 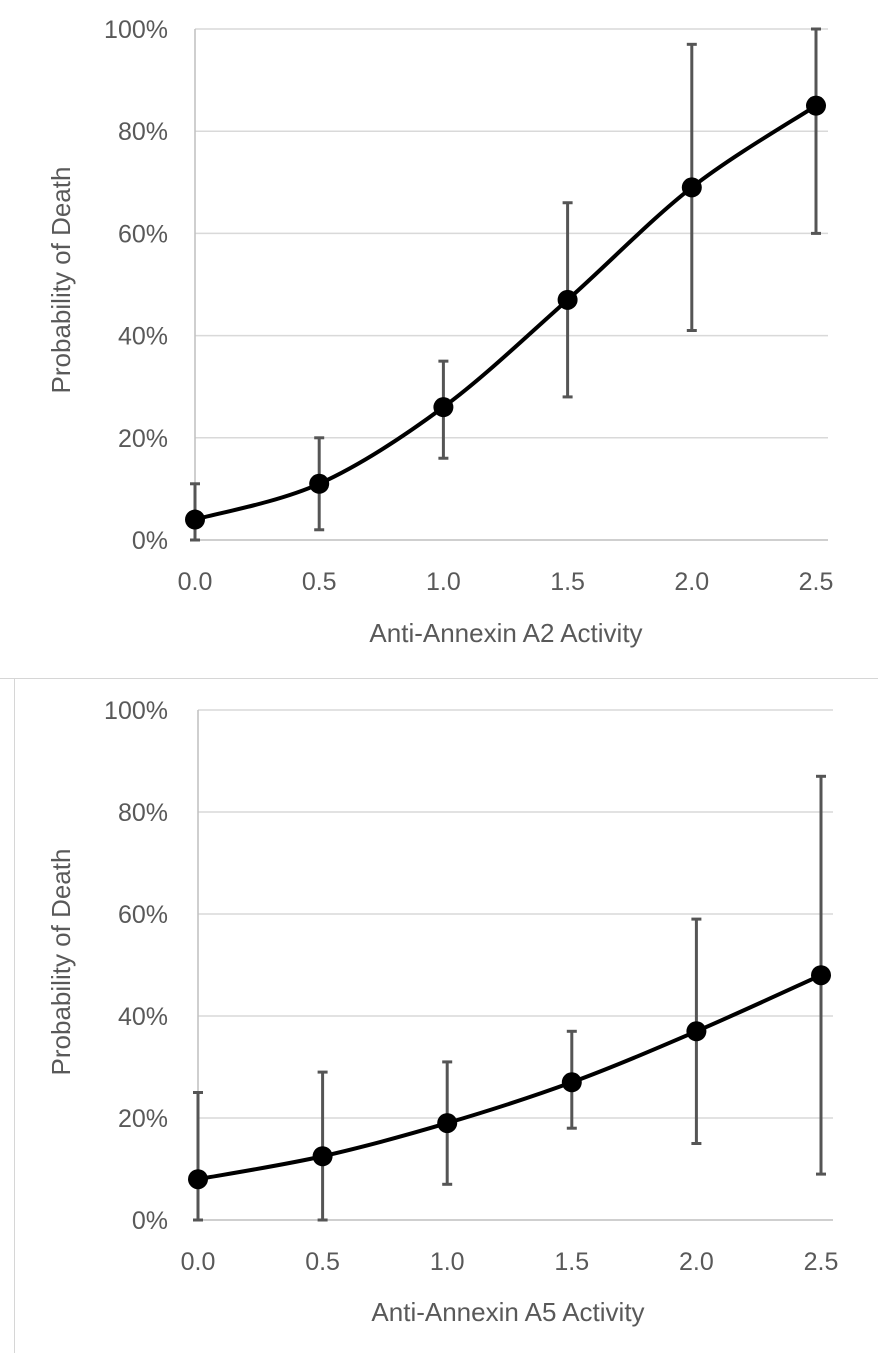 What do you see at coordinates (509, 1077) in the screenshot?
I see `series-line` at bounding box center [509, 1077].